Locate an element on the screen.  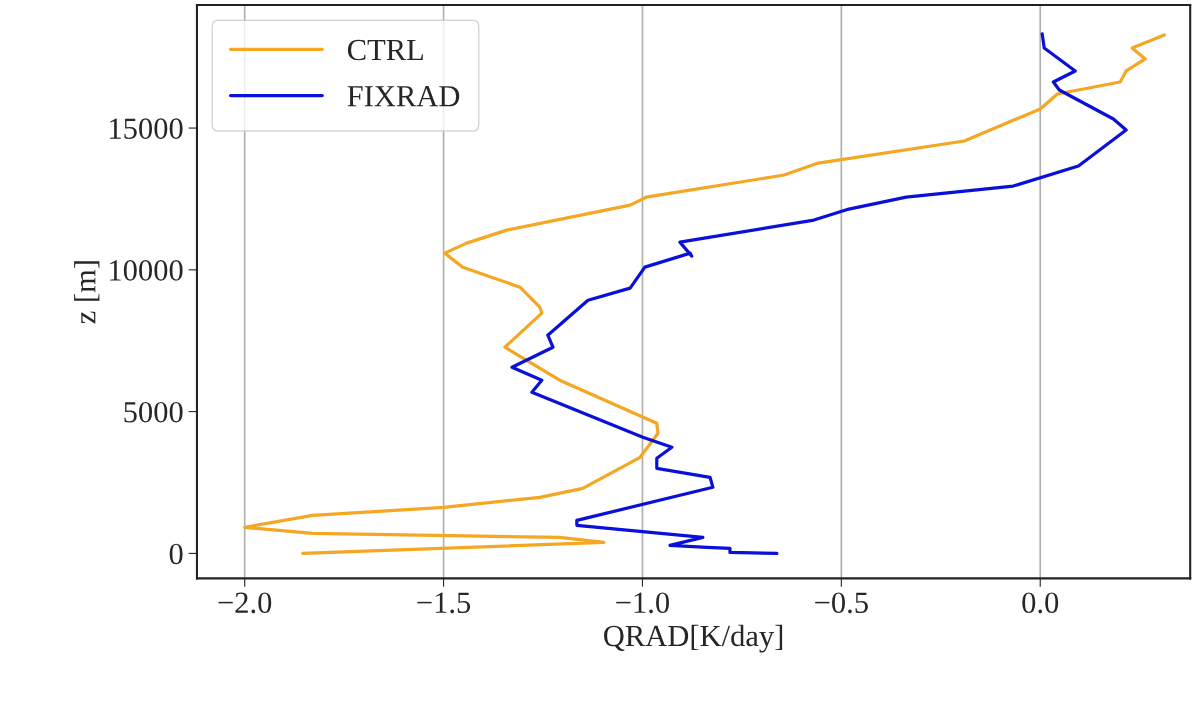
x-tick-label: −0.5 is located at coordinates (841, 603).